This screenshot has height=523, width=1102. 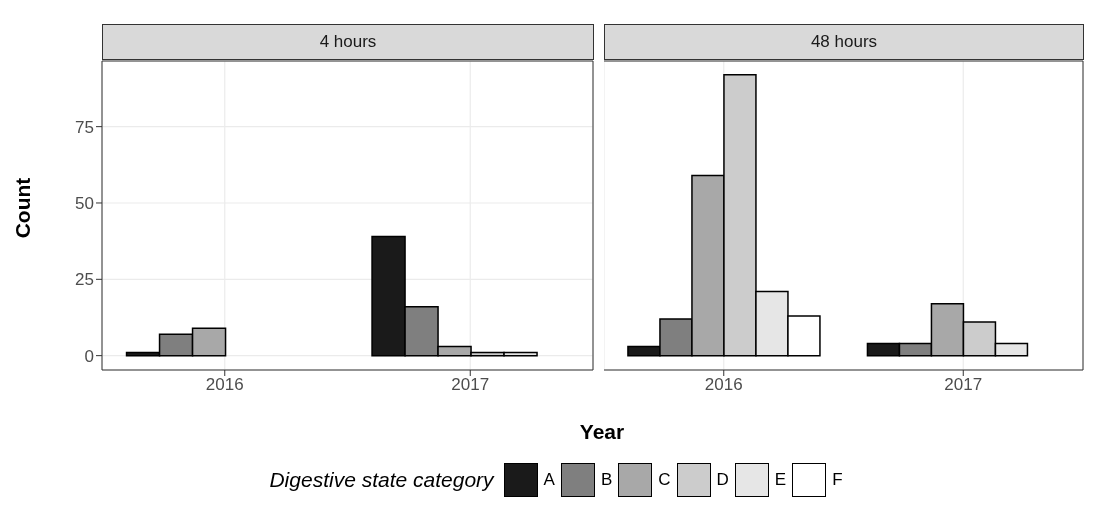 I want to click on chart-title: 4 hours, so click(x=348, y=42).